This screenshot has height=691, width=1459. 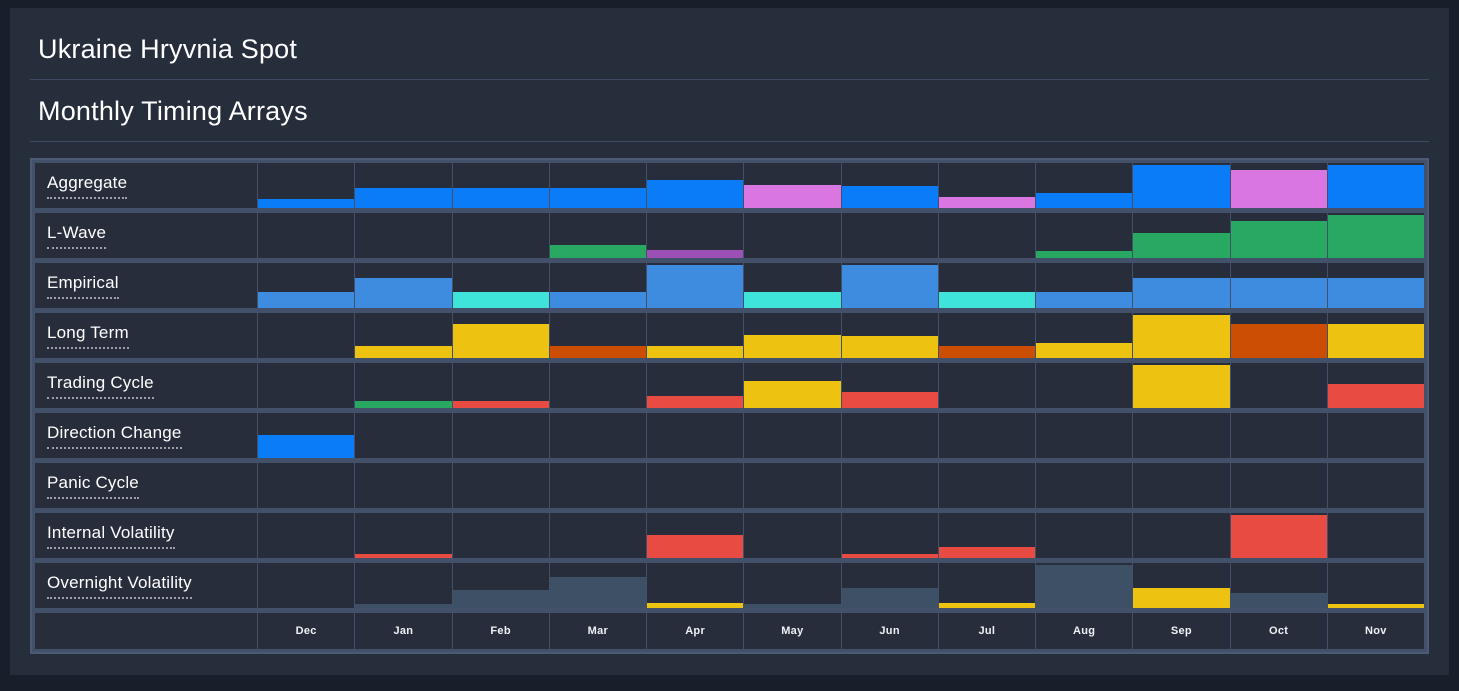 I want to click on array-cell-panic-cycle-mar, so click(x=597, y=485).